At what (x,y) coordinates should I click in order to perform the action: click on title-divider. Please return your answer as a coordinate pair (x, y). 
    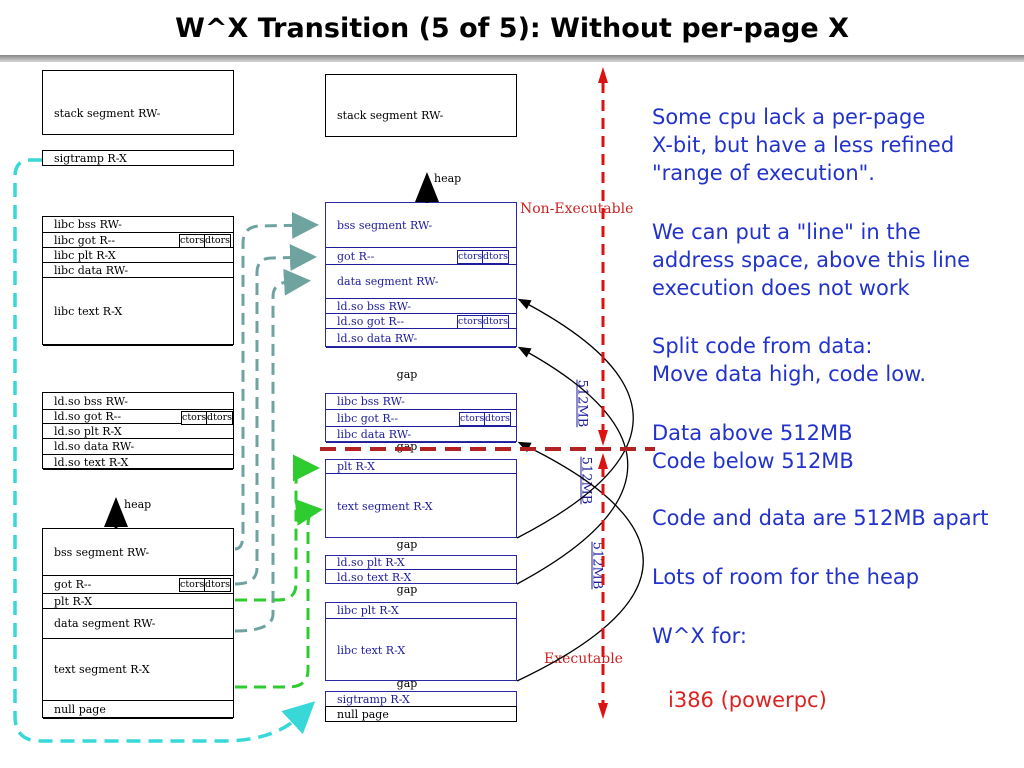
    Looking at the image, I should click on (512, 58).